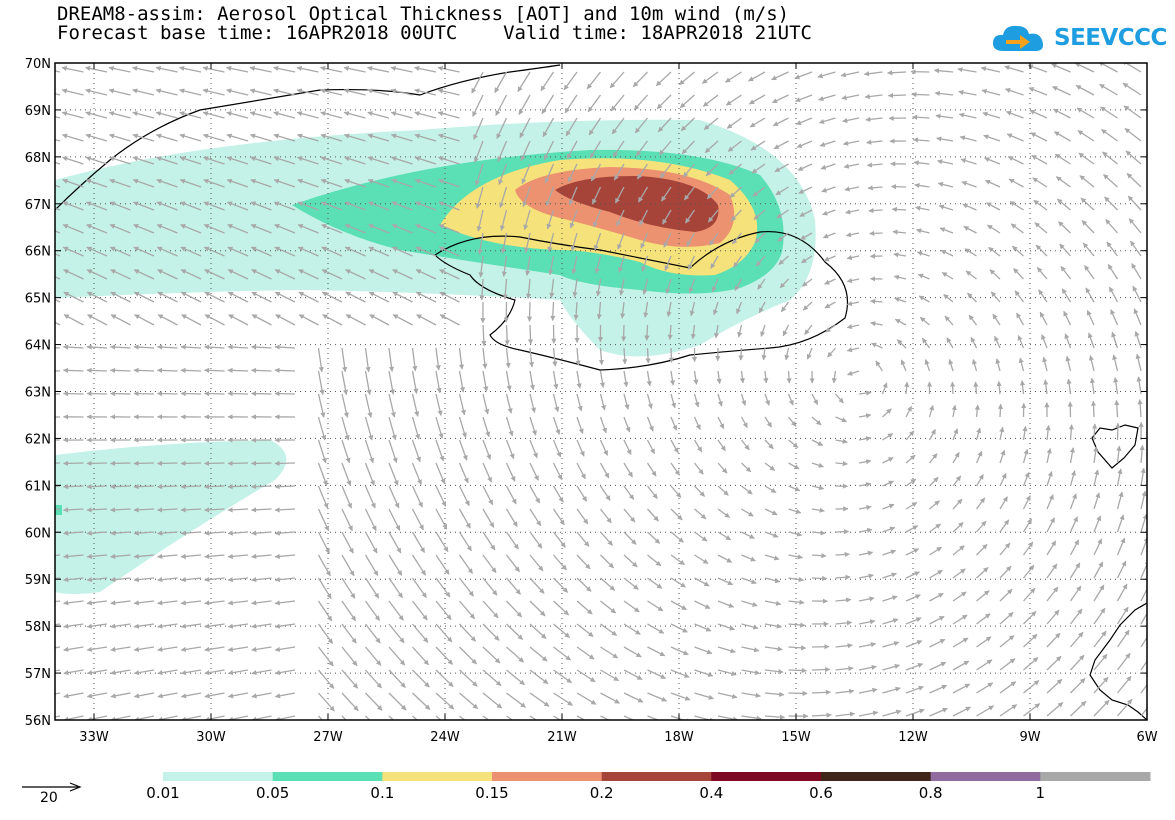 The width and height of the screenshot is (1175, 820). I want to click on lat-label-61N: 61N, so click(38, 486).